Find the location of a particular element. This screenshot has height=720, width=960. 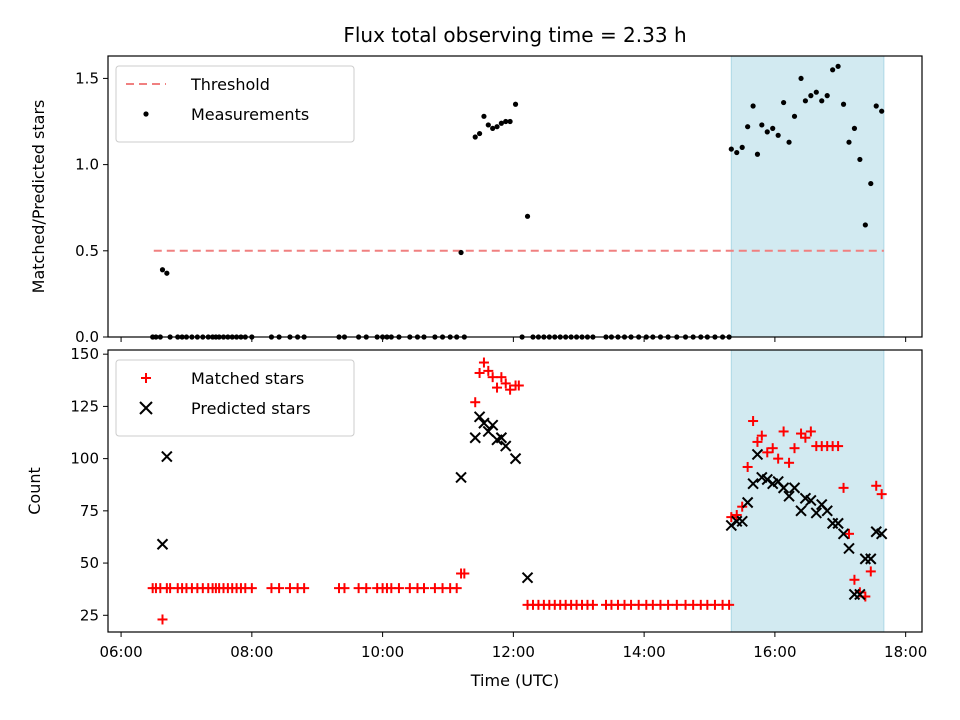

y-tick-label: 100 is located at coordinates (84, 459).